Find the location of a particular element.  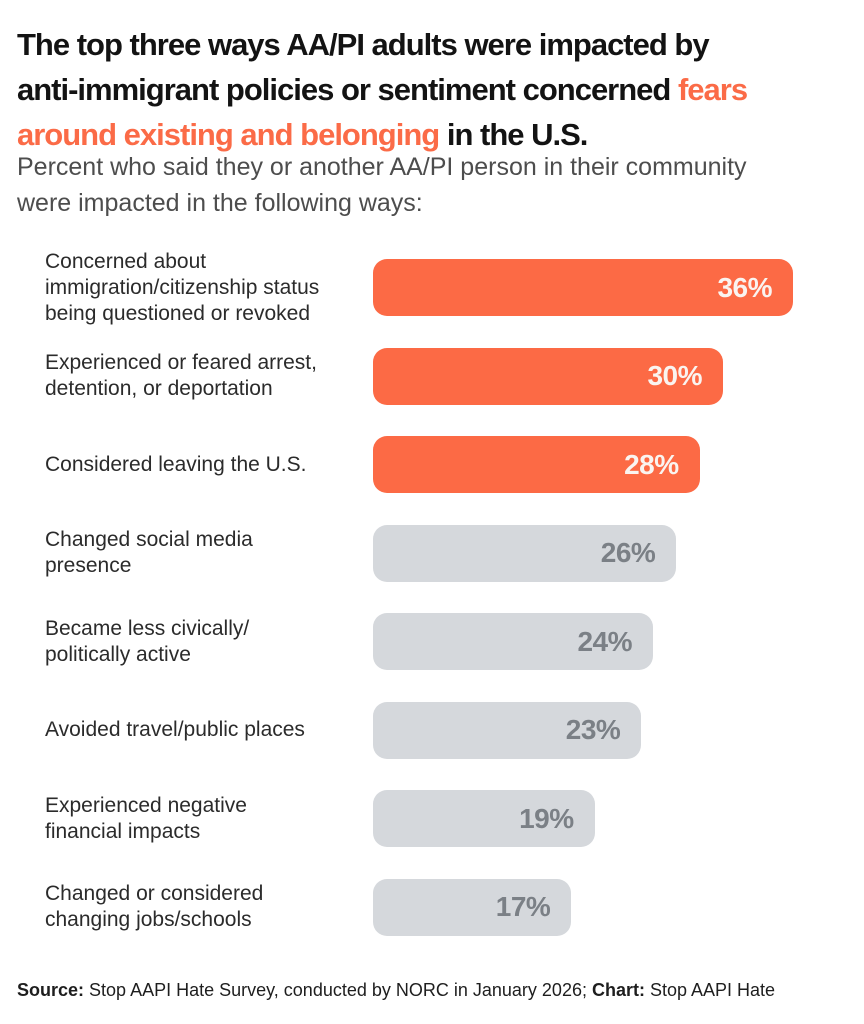

bar-category-label: Experienced negative financial impacts is located at coordinates (146, 818).